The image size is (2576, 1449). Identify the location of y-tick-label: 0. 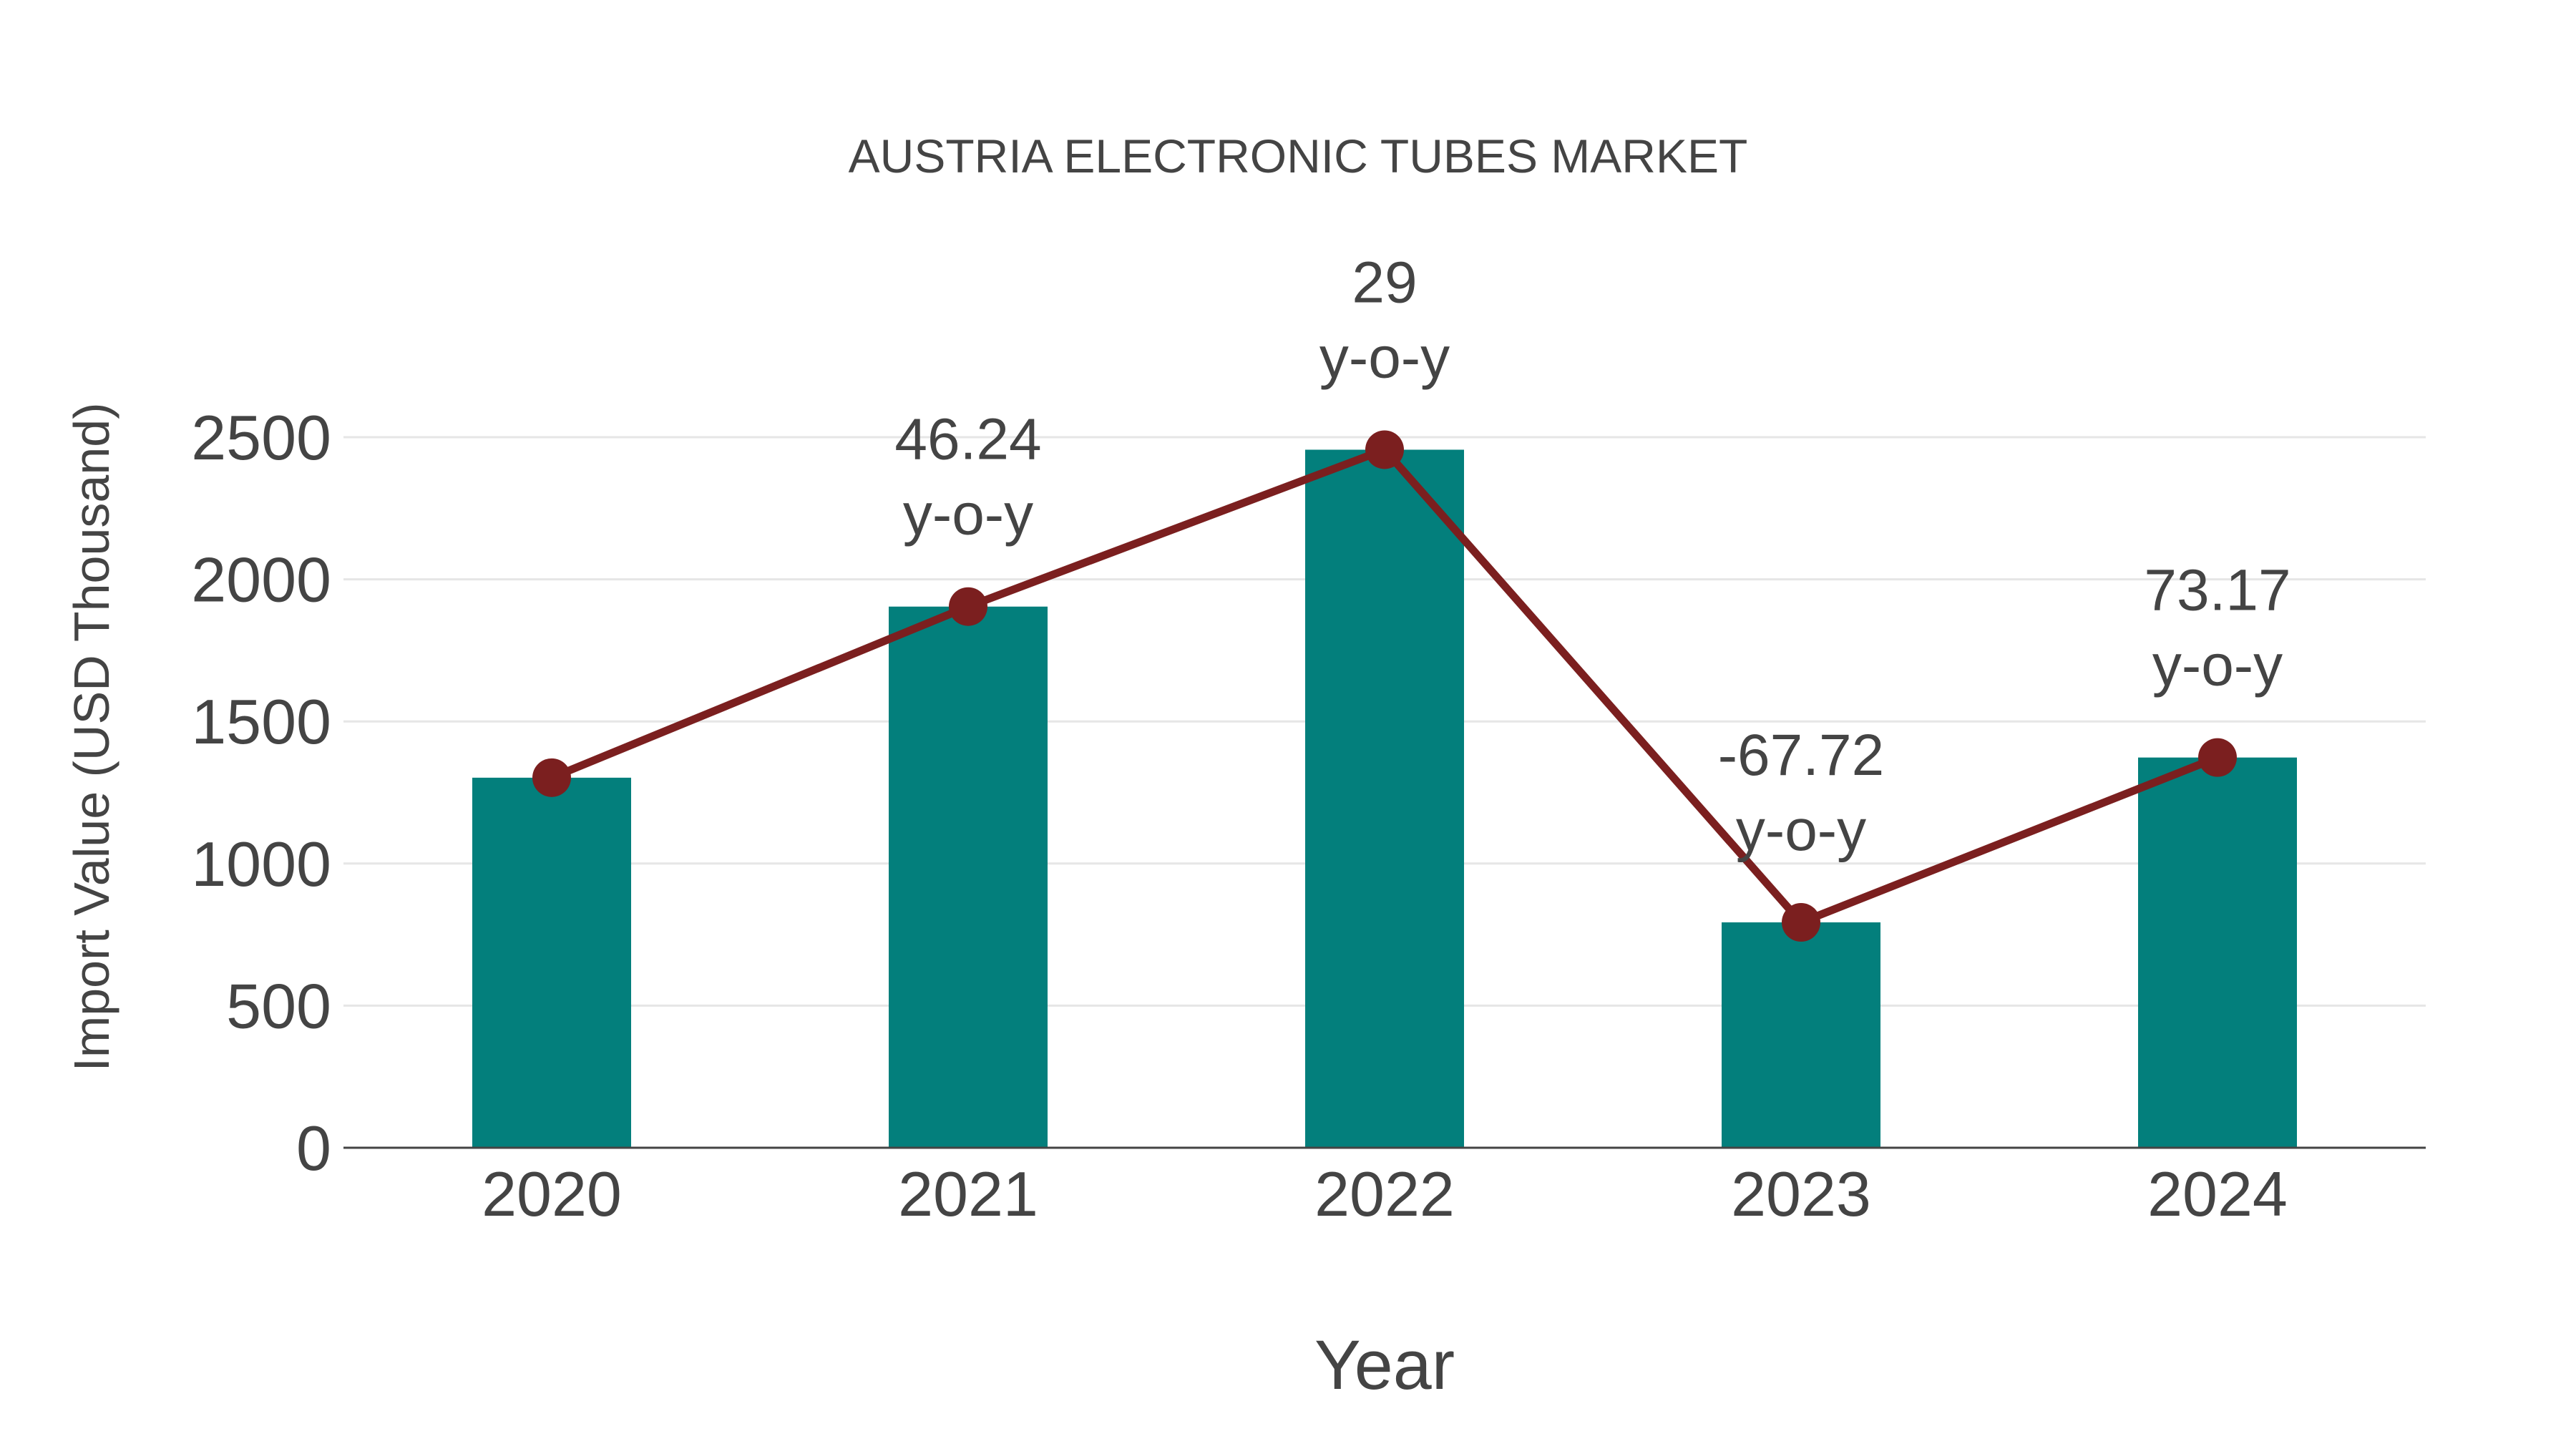
(313, 1148).